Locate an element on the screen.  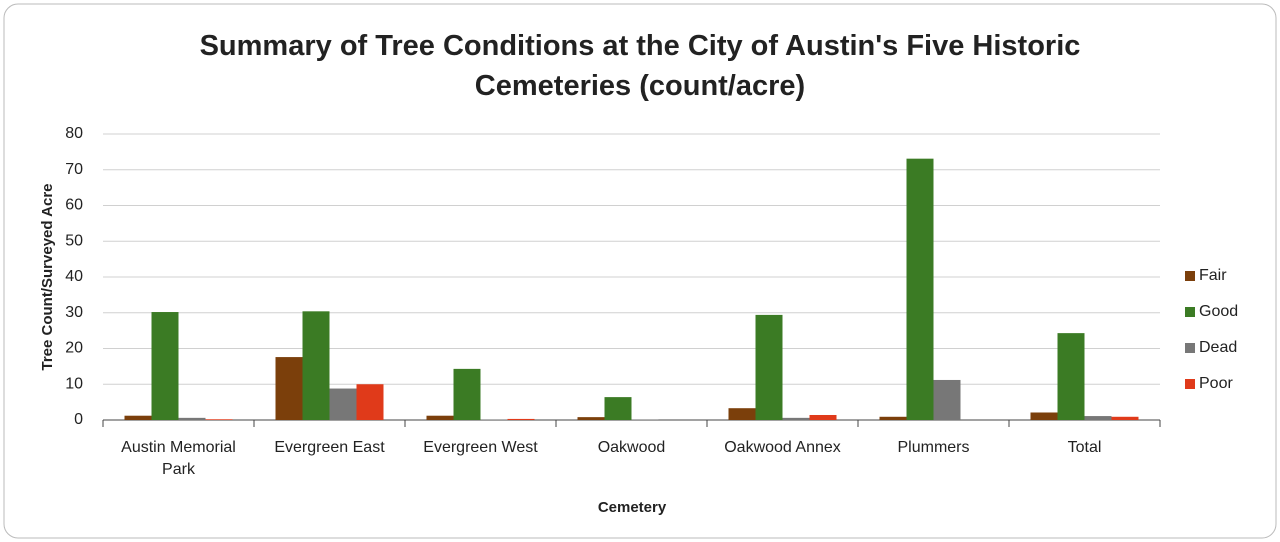
x-tick-label: Austin Memorial Park is located at coordinates (178, 458).